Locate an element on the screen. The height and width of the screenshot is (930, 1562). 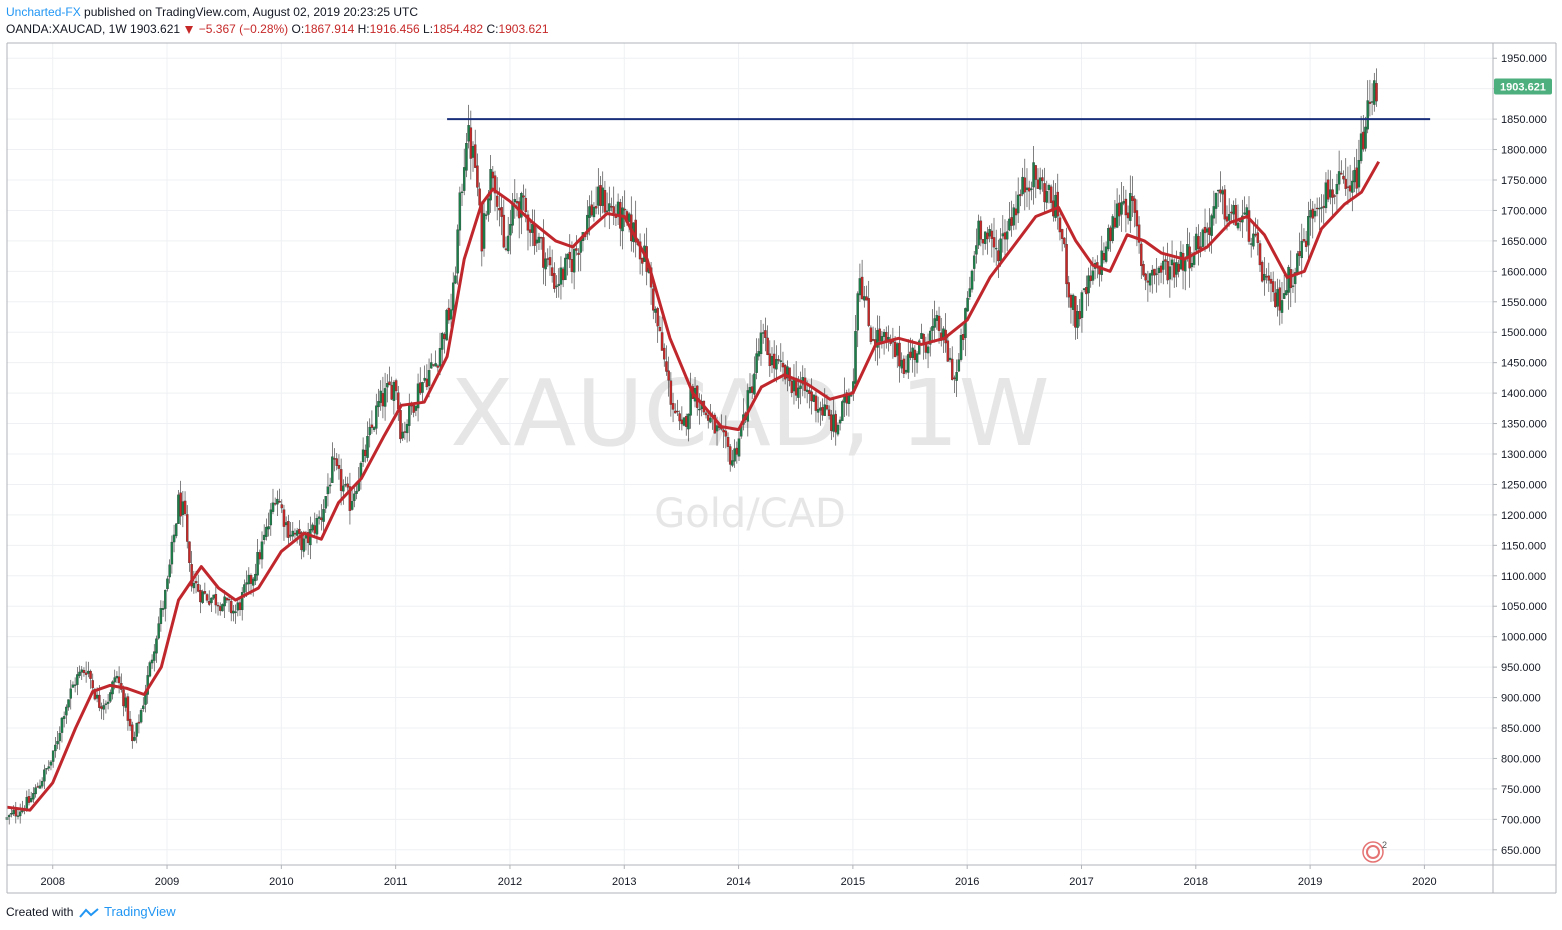
created-with-label: Created with is located at coordinates (40, 912).